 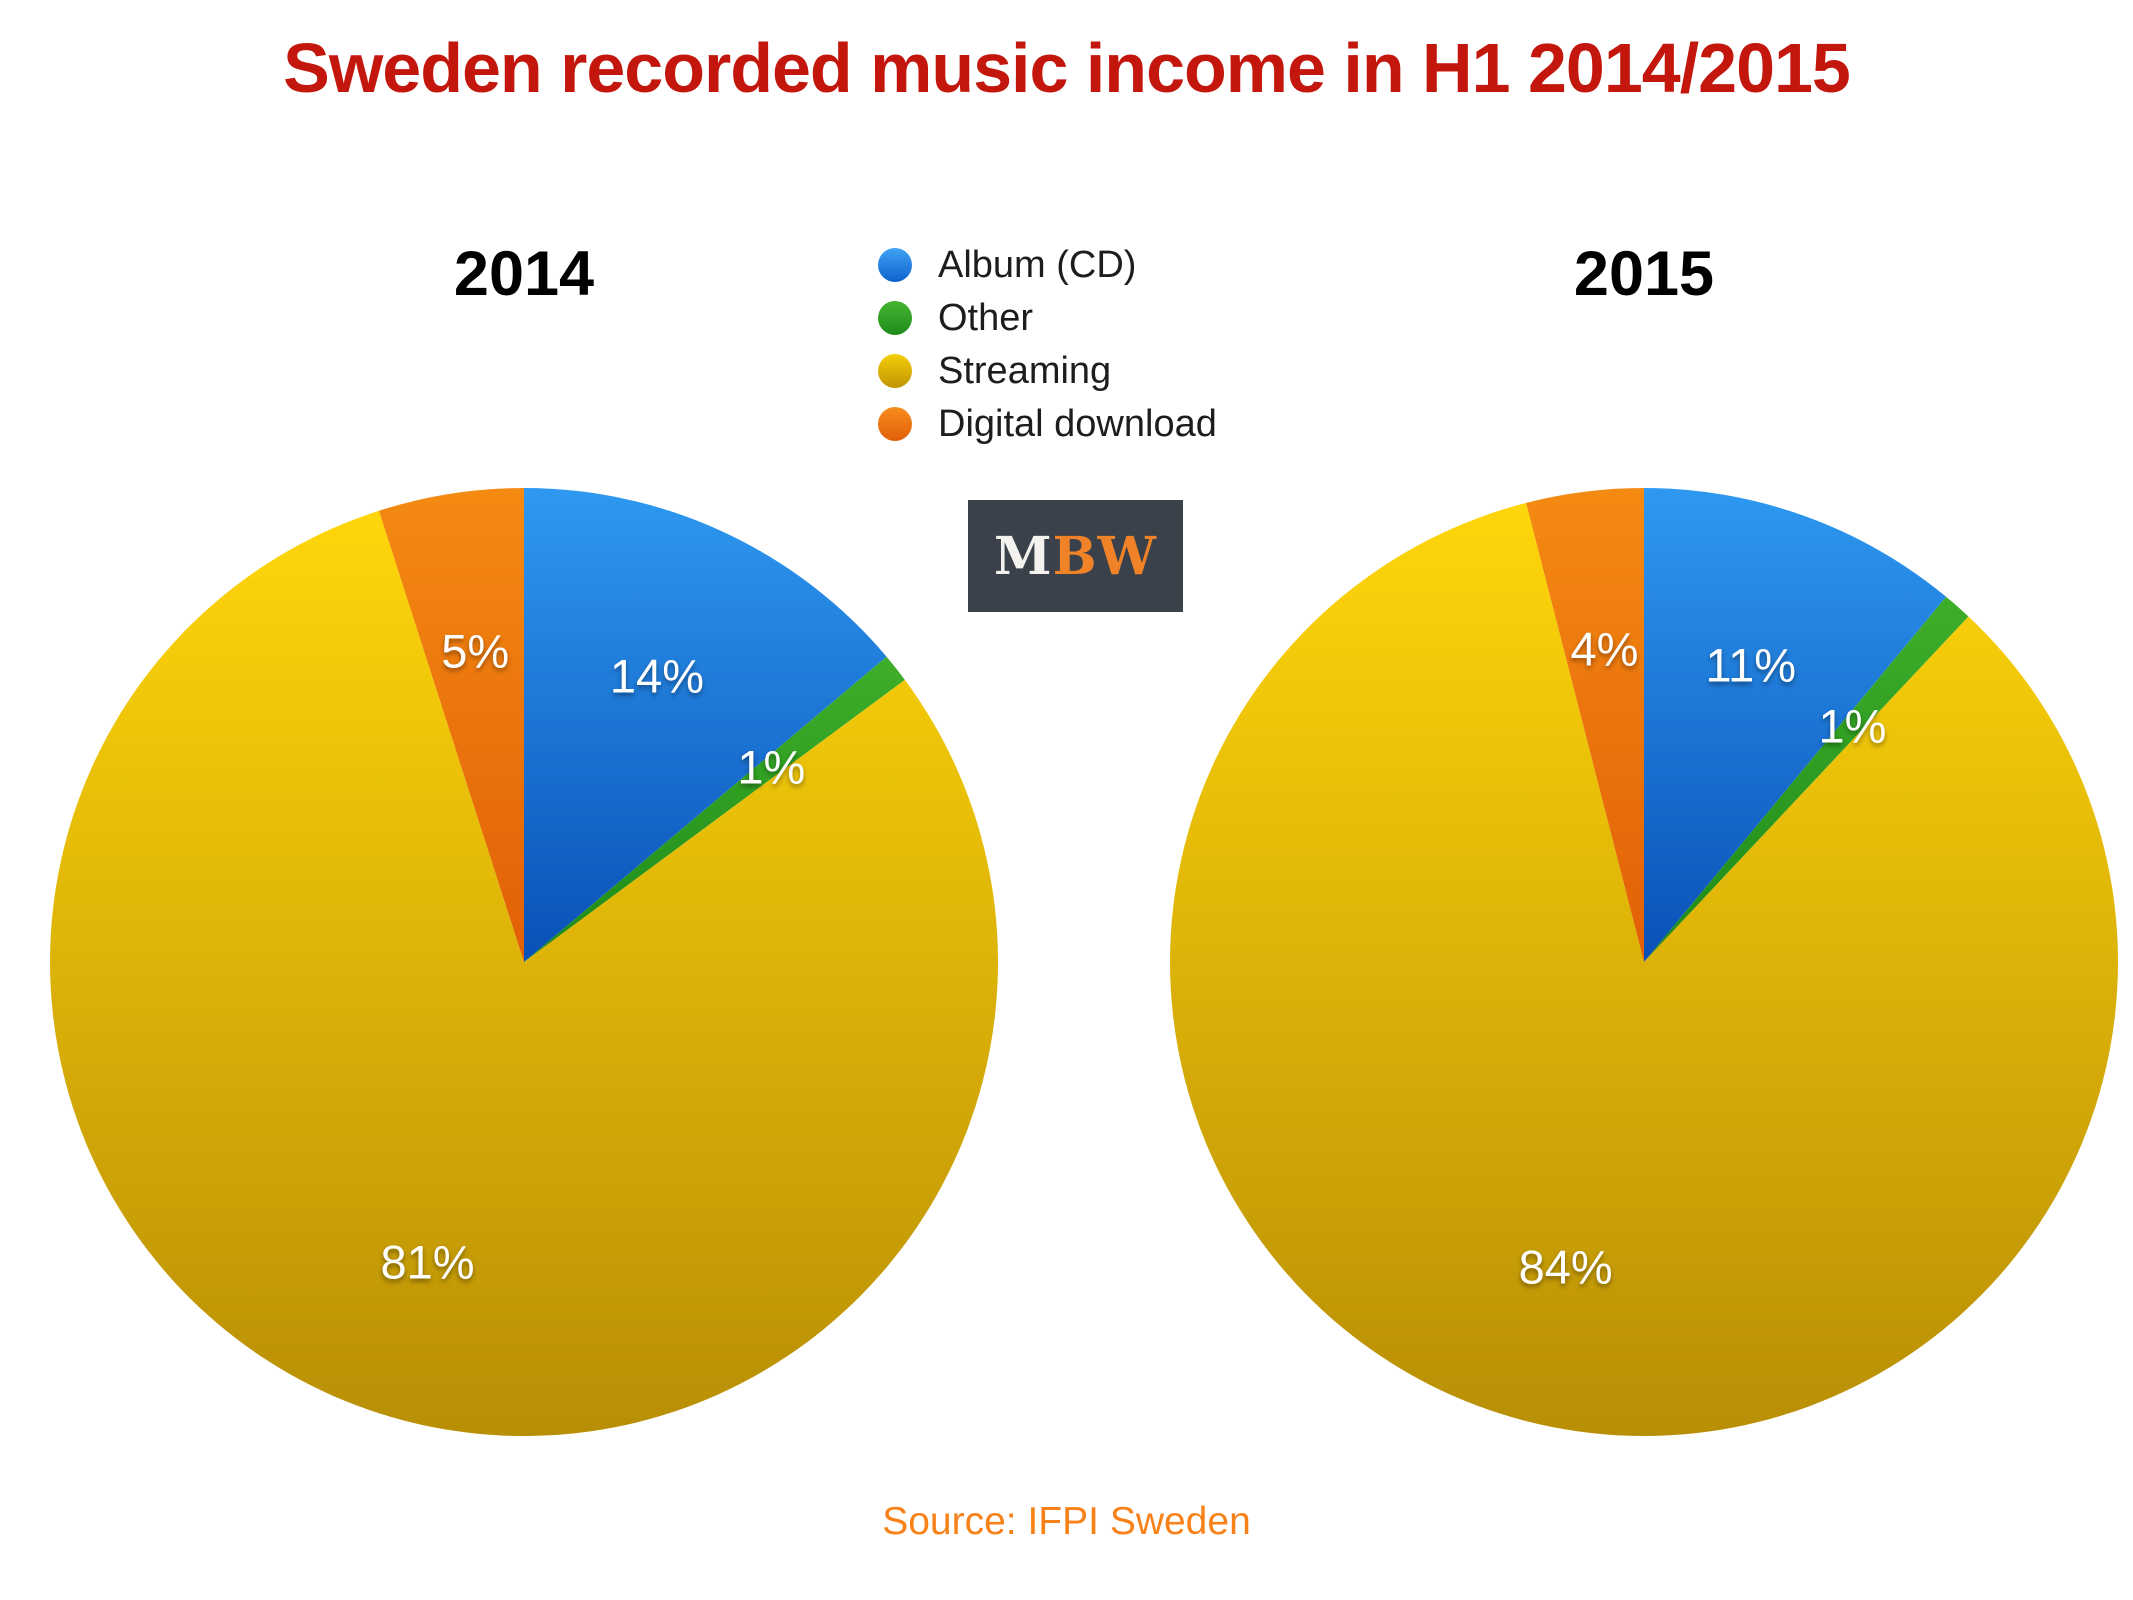 What do you see at coordinates (1023, 556) in the screenshot?
I see `mbw-logo-m: M` at bounding box center [1023, 556].